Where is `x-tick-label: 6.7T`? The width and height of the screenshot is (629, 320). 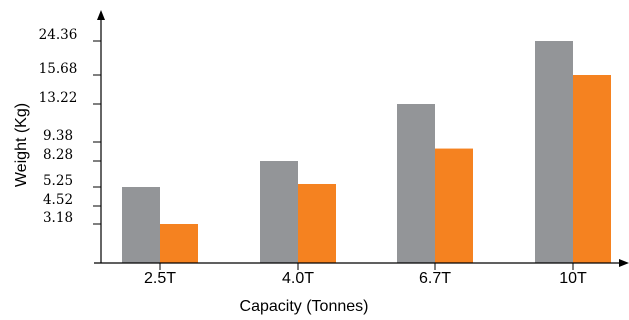
x-tick-label: 6.7T is located at coordinates (435, 278).